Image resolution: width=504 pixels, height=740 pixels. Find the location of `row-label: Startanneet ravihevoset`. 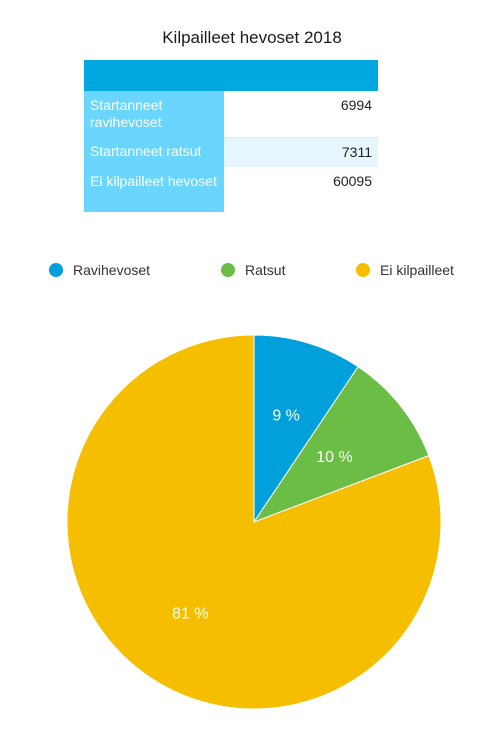

row-label: Startanneet ravihevoset is located at coordinates (154, 114).